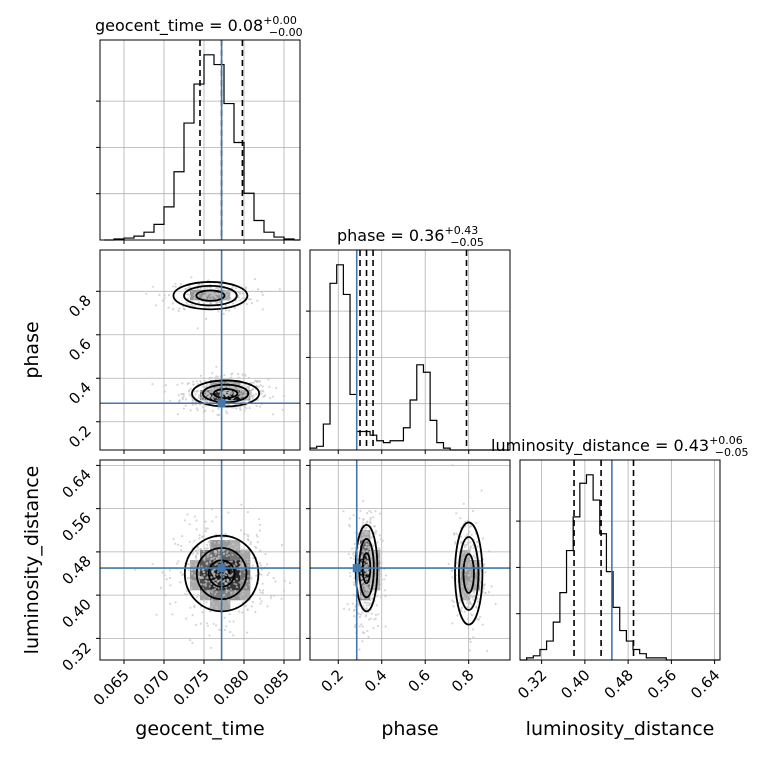 This screenshot has height=760, width=760. Describe the element at coordinates (76, 657) in the screenshot. I see `ytick-label-luminosity-distance: 0.32` at that location.